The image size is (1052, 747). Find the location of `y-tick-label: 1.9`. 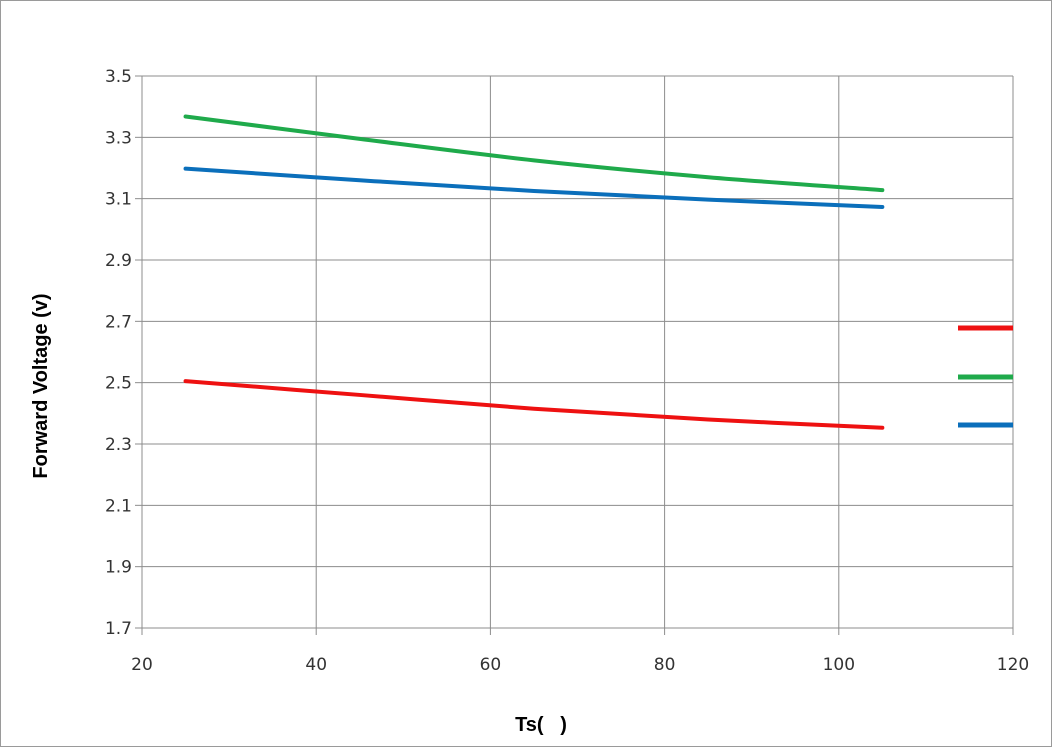

y-tick-label: 1.9 is located at coordinates (118, 568).